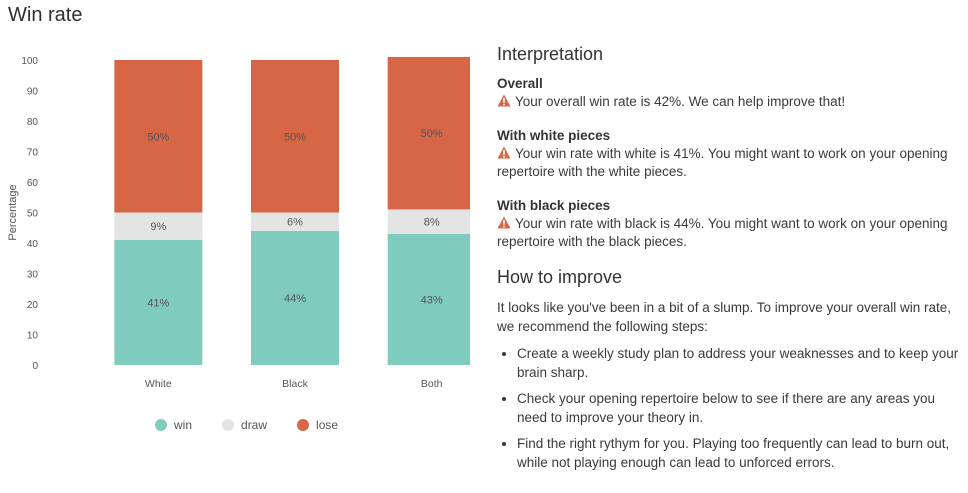  I want to click on legend-swatch-win, so click(161, 425).